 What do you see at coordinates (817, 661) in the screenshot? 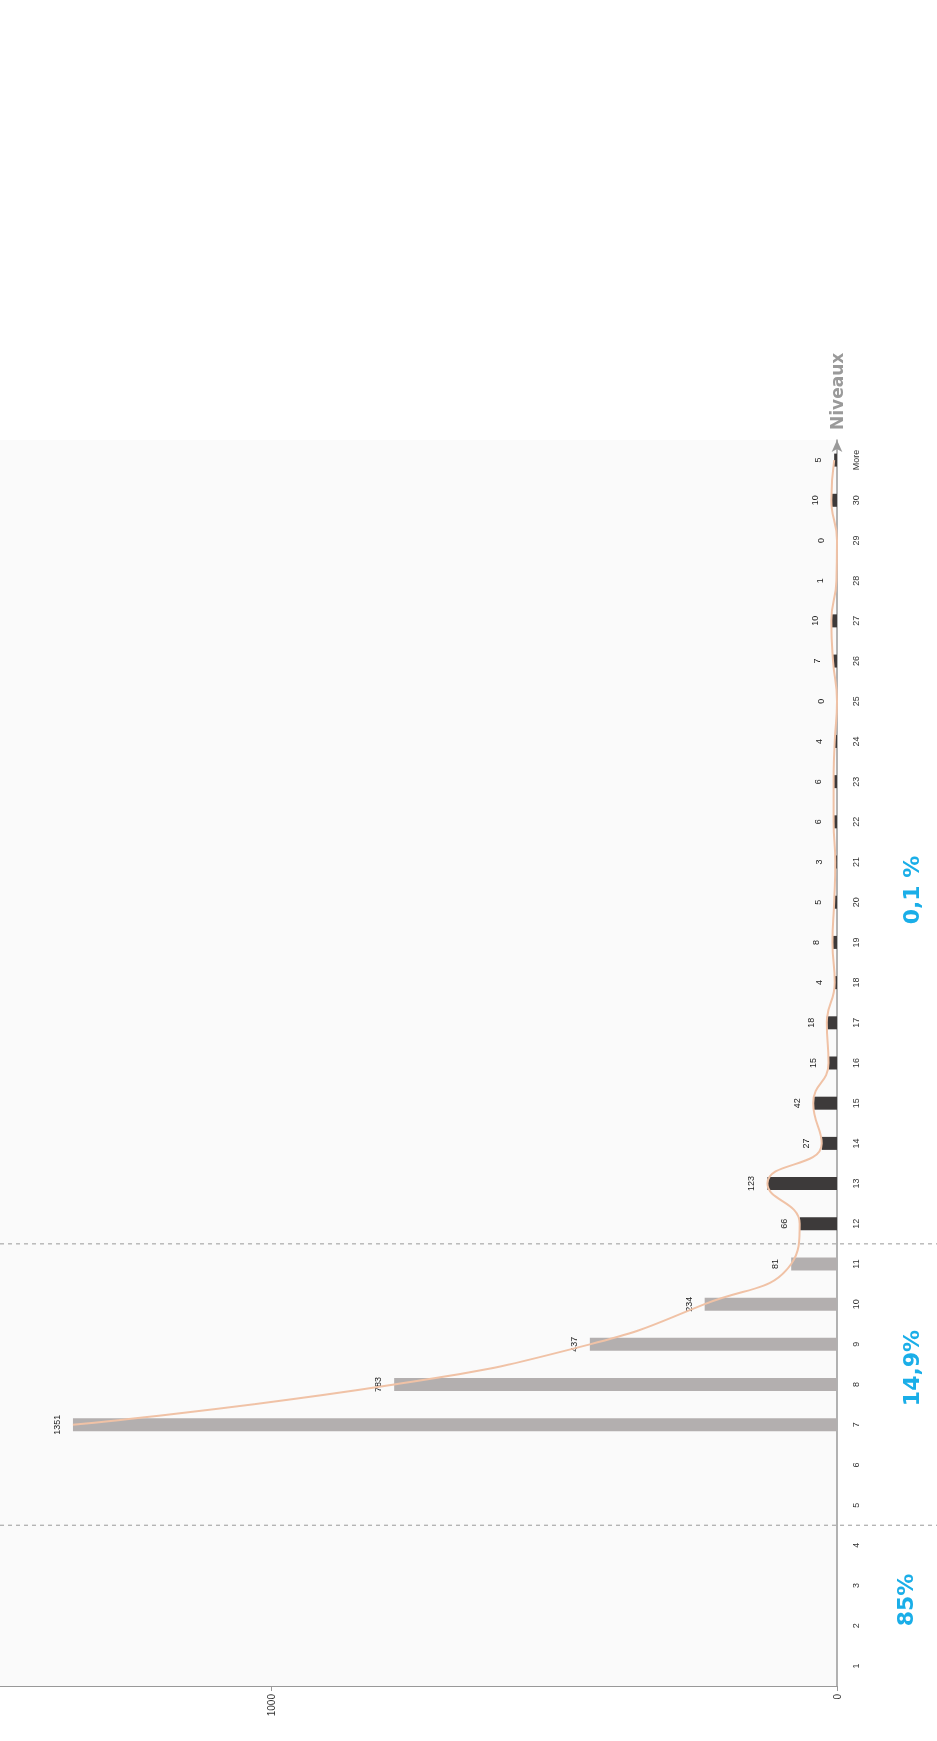
I see `data-label: 7` at bounding box center [817, 661].